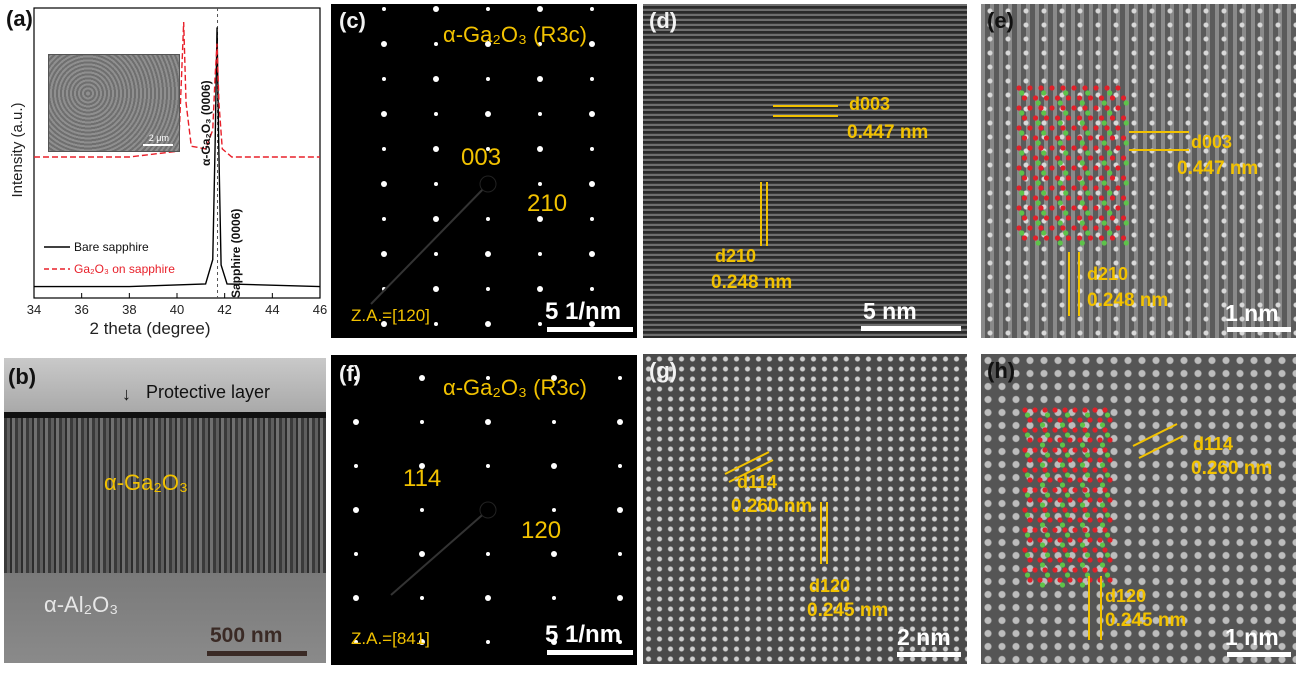 The image size is (1300, 689). Describe the element at coordinates (246, 635) in the screenshot. I see `scale-label-b: 500 nm` at that location.